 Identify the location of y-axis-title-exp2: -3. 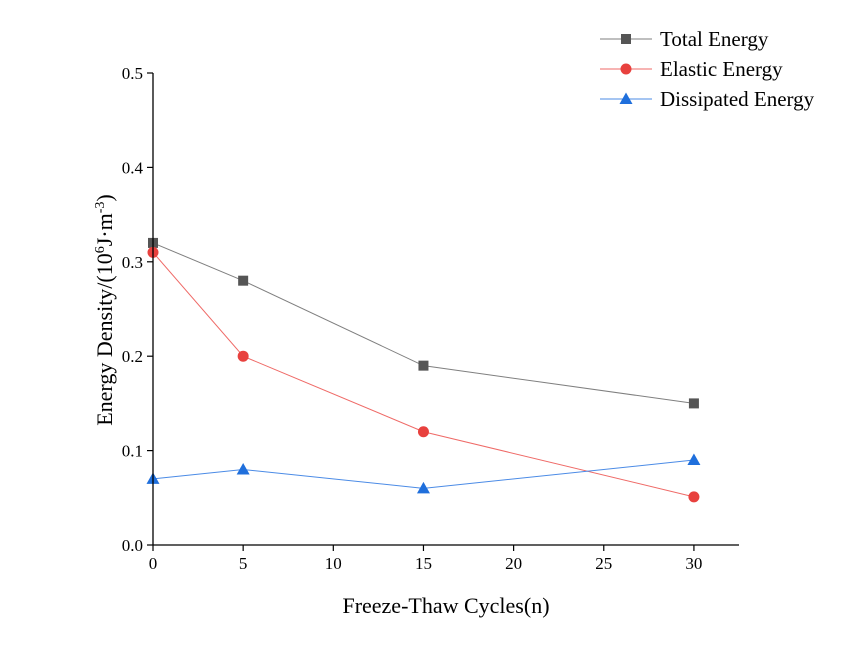
(100, 208).